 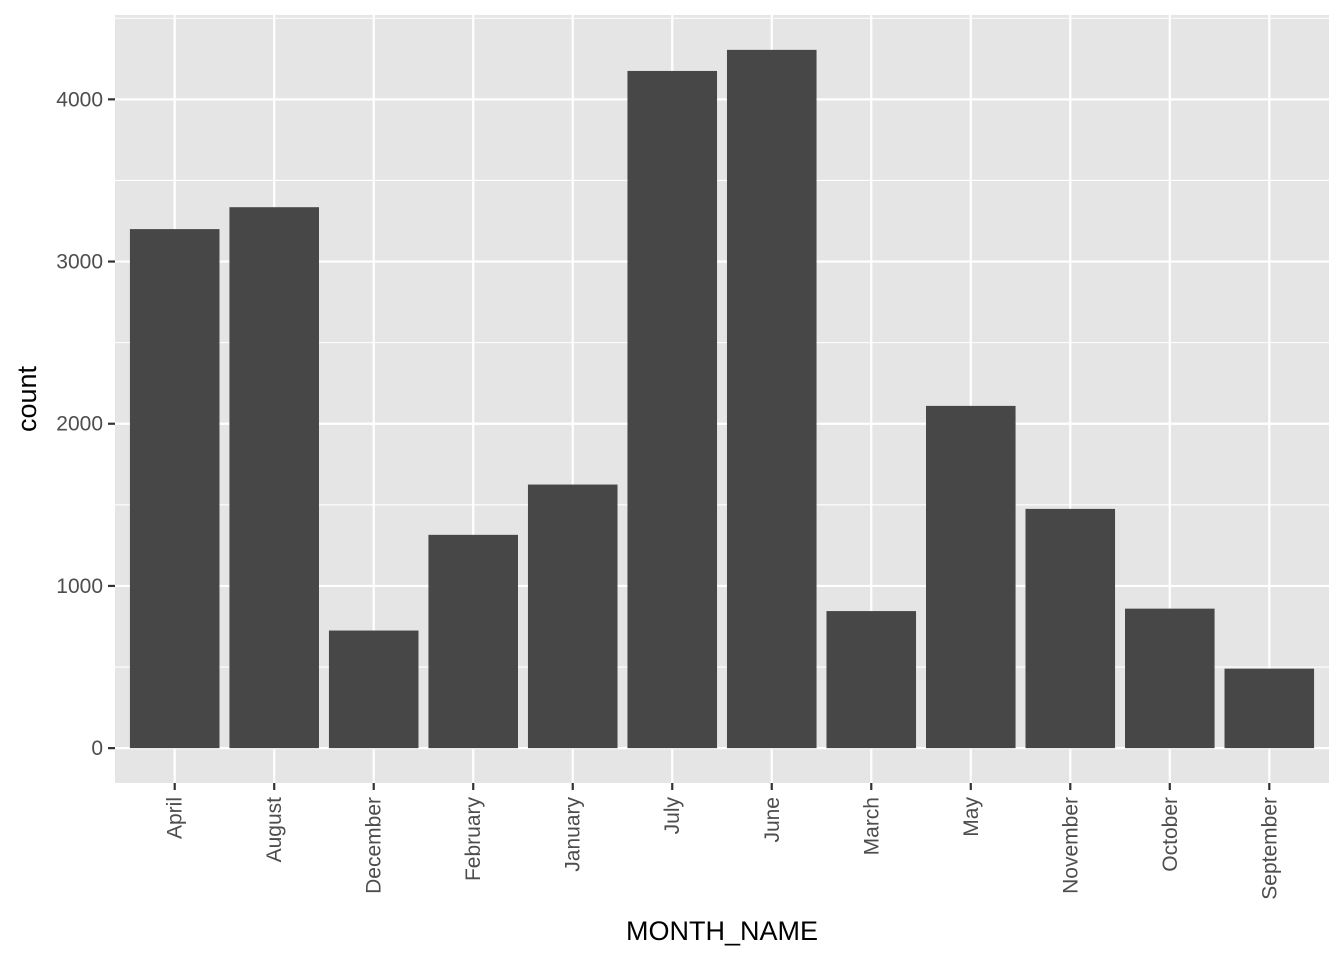 What do you see at coordinates (175, 818) in the screenshot?
I see `x-tick-label: April` at bounding box center [175, 818].